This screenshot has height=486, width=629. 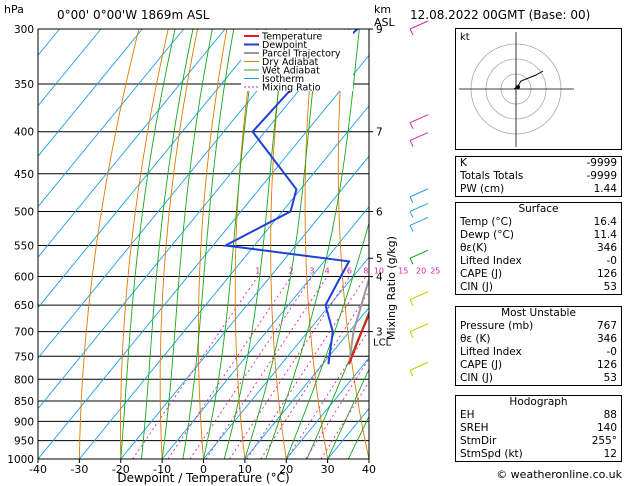 I want to click on mixing-ratio-label: 10, so click(x=379, y=271).